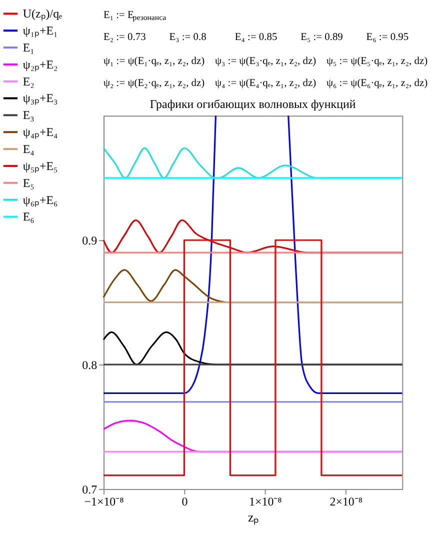 The width and height of the screenshot is (434, 560). What do you see at coordinates (90, 489) in the screenshot?
I see `y-tick-label: 0.7` at bounding box center [90, 489].